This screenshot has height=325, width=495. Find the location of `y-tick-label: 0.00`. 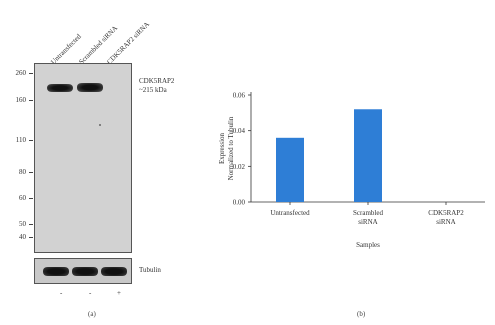

y-tick-label: 0.00 is located at coordinates (239, 203).